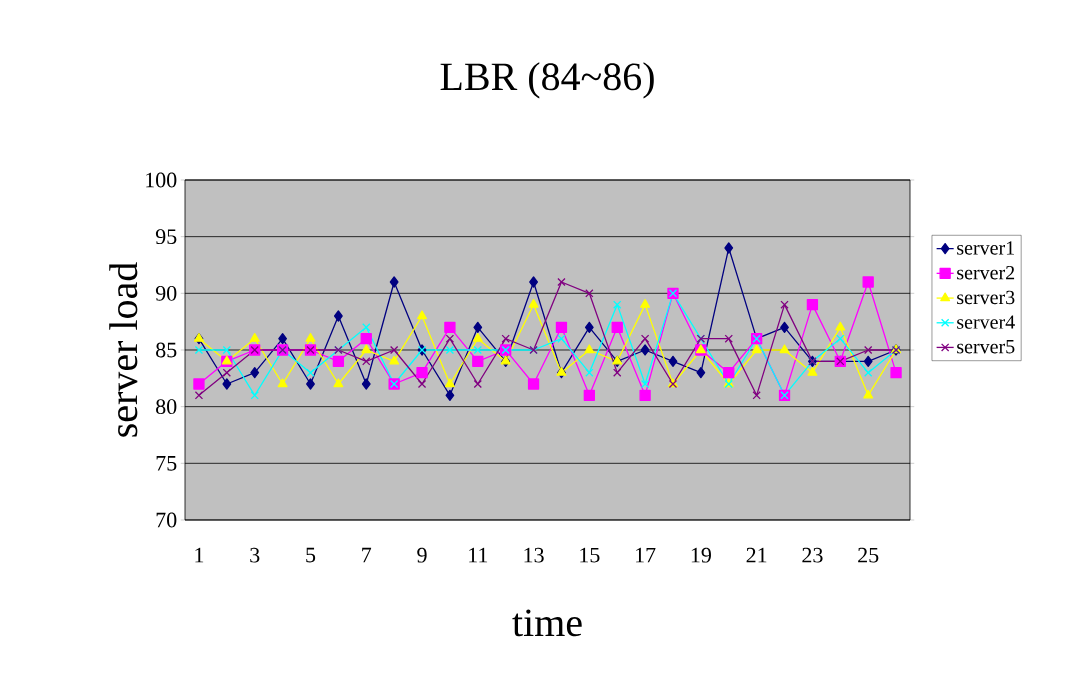 The image size is (1083, 700). Describe the element at coordinates (166, 293) in the screenshot. I see `y-tick-label: 90` at that location.